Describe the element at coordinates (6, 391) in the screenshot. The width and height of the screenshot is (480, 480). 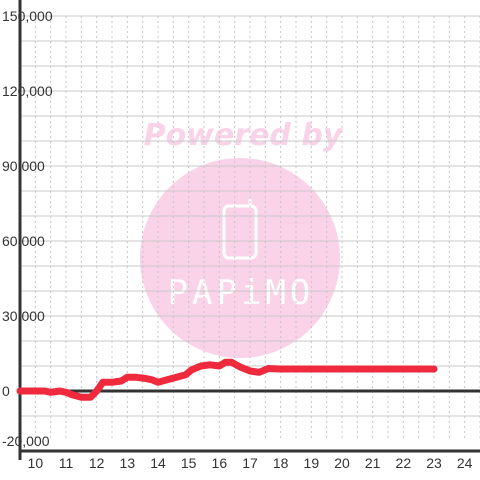
I see `y-tick-label: 0` at that location.